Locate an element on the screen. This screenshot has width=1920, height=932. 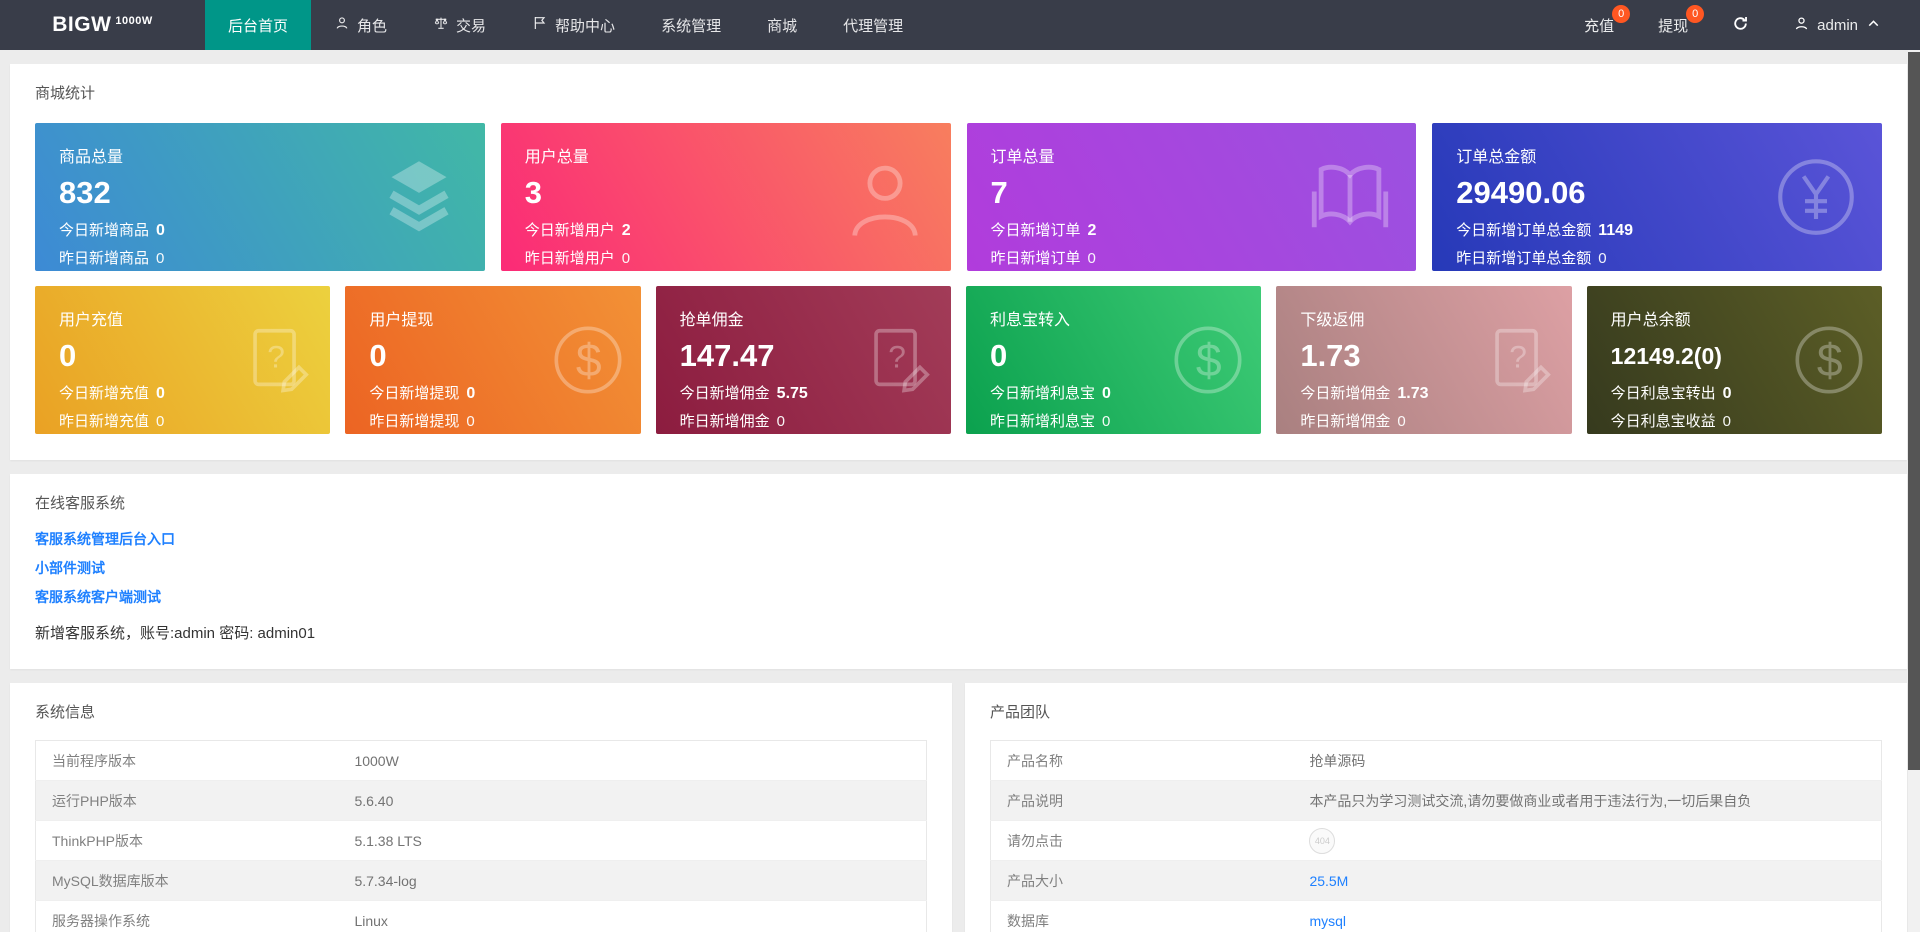
flag-icon is located at coordinates (540, 25).